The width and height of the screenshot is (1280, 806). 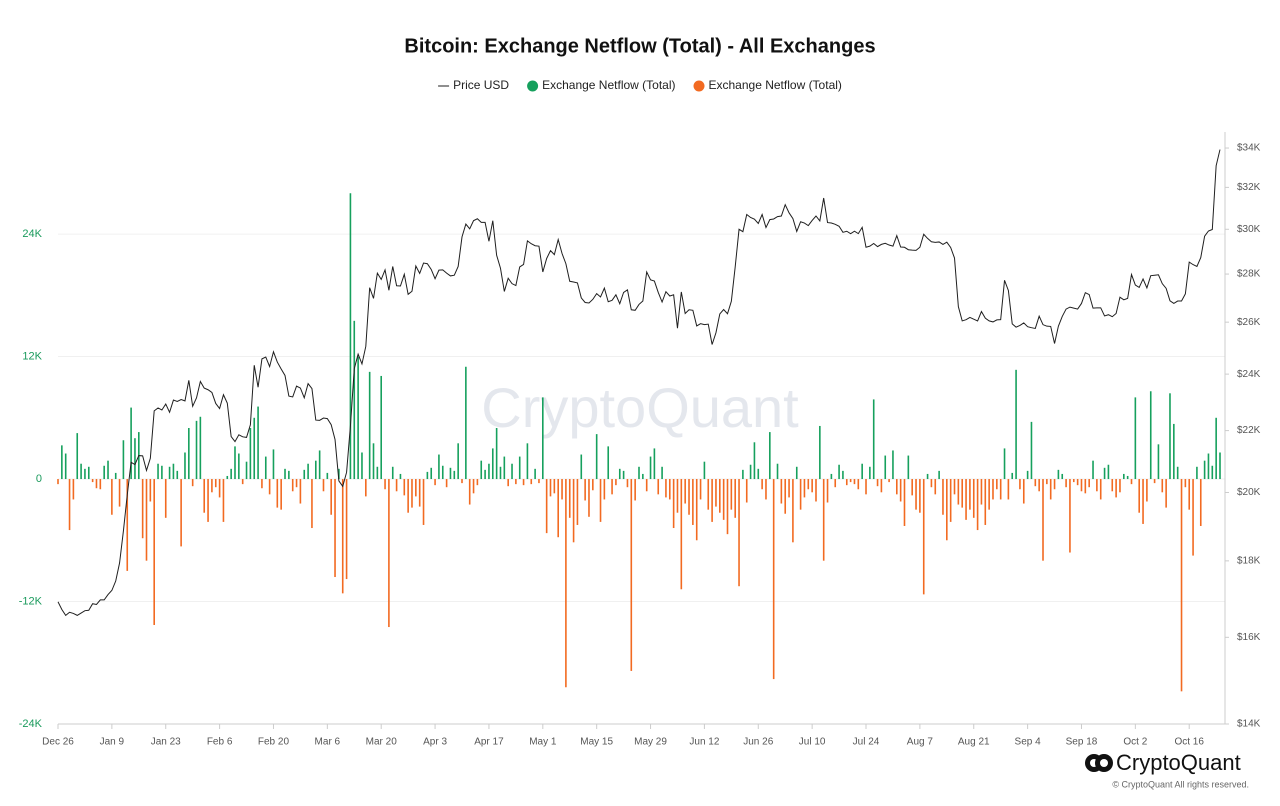 What do you see at coordinates (1104, 763) in the screenshot?
I see `logo-icon` at bounding box center [1104, 763].